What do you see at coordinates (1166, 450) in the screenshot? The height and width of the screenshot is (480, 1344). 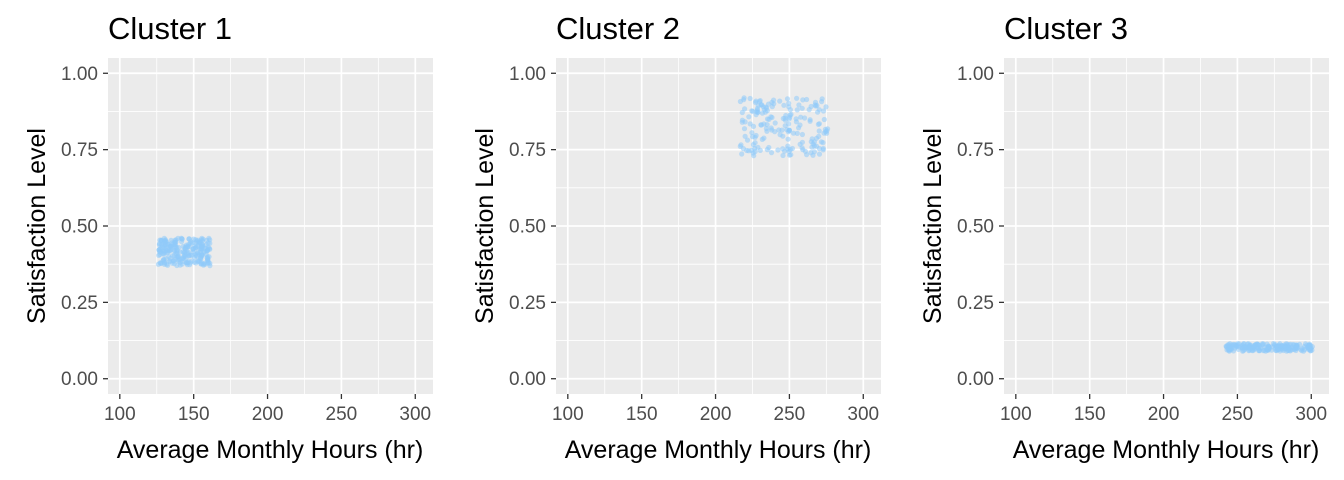 I see `x-axis-label: Average Monthly Hours (hr)` at bounding box center [1166, 450].